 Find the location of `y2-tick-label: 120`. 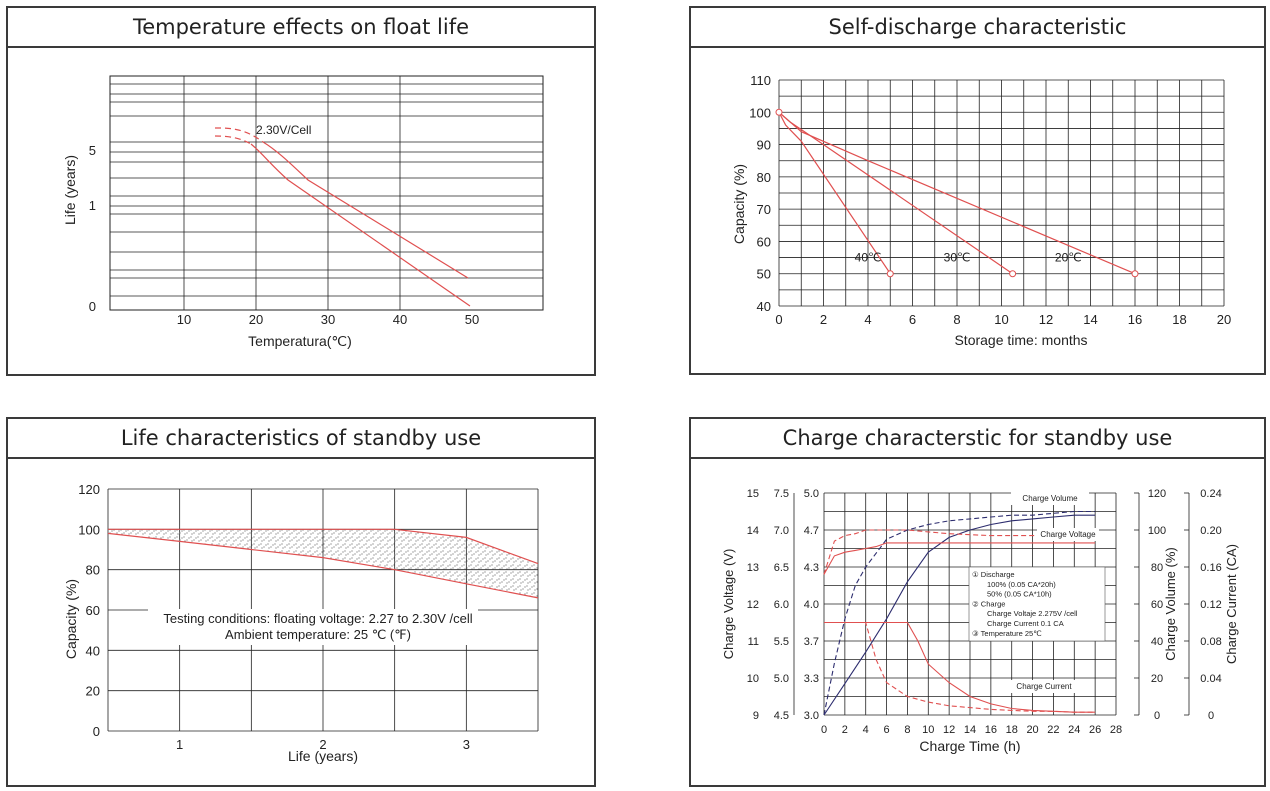

y2-tick-label: 120 is located at coordinates (1157, 494).